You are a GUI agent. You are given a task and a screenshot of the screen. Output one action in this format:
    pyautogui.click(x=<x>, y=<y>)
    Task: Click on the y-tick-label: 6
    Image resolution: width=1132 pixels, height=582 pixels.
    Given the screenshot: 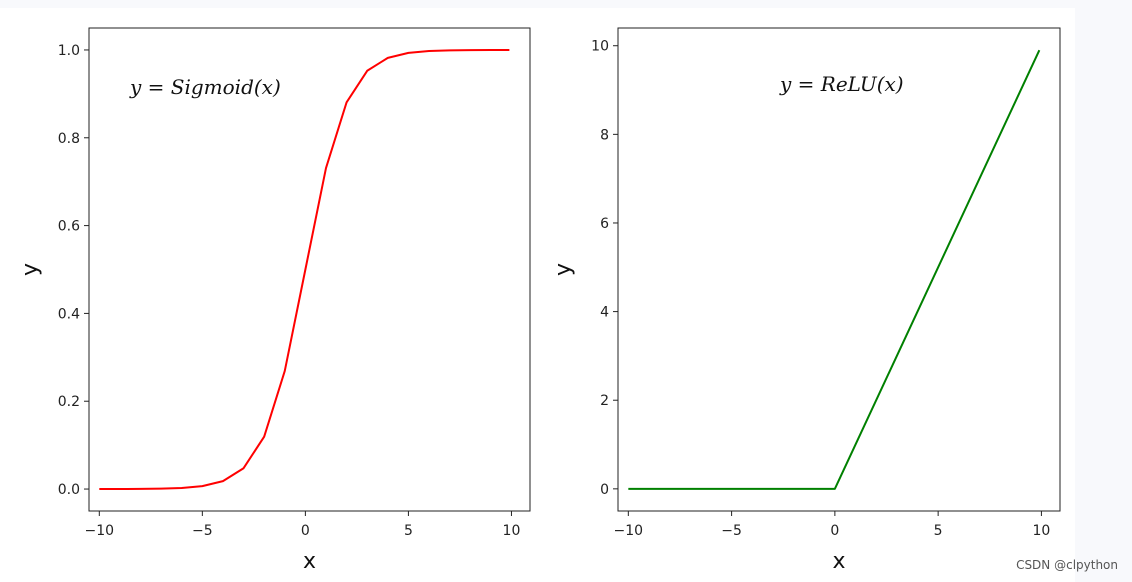 What is the action you would take?
    pyautogui.click(x=604, y=224)
    